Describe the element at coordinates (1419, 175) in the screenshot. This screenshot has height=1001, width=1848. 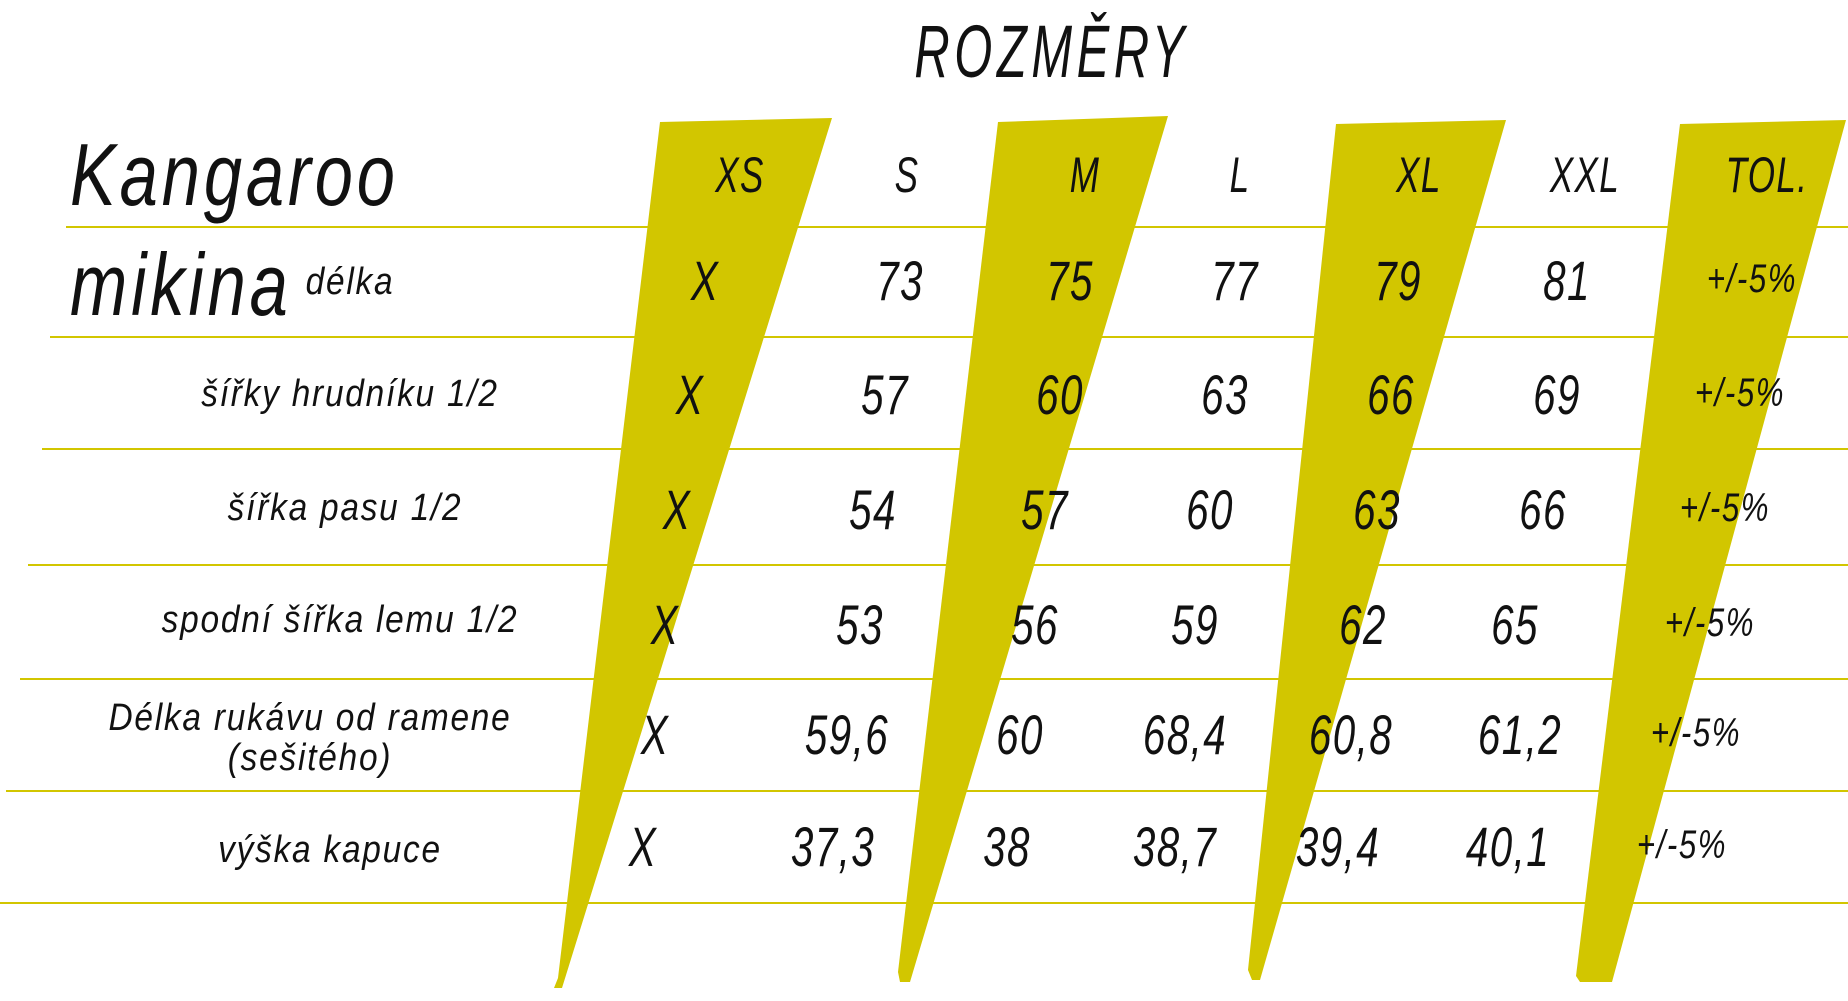
I see `header-xl: XL` at that location.